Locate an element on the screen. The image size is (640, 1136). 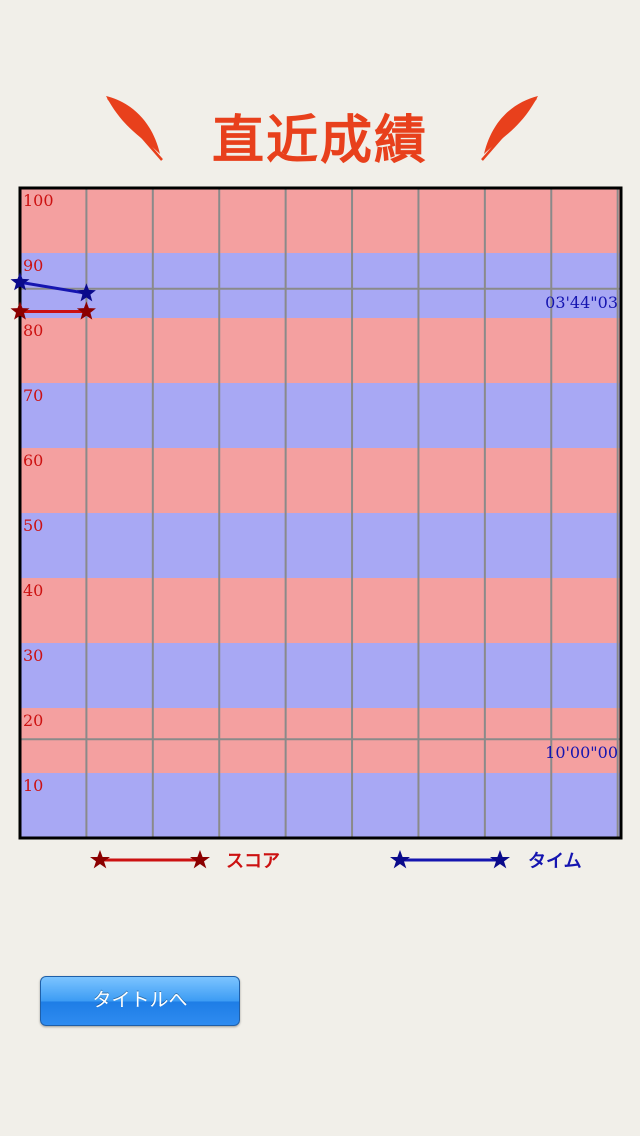
y-tick-label: 60 is located at coordinates (33, 460).